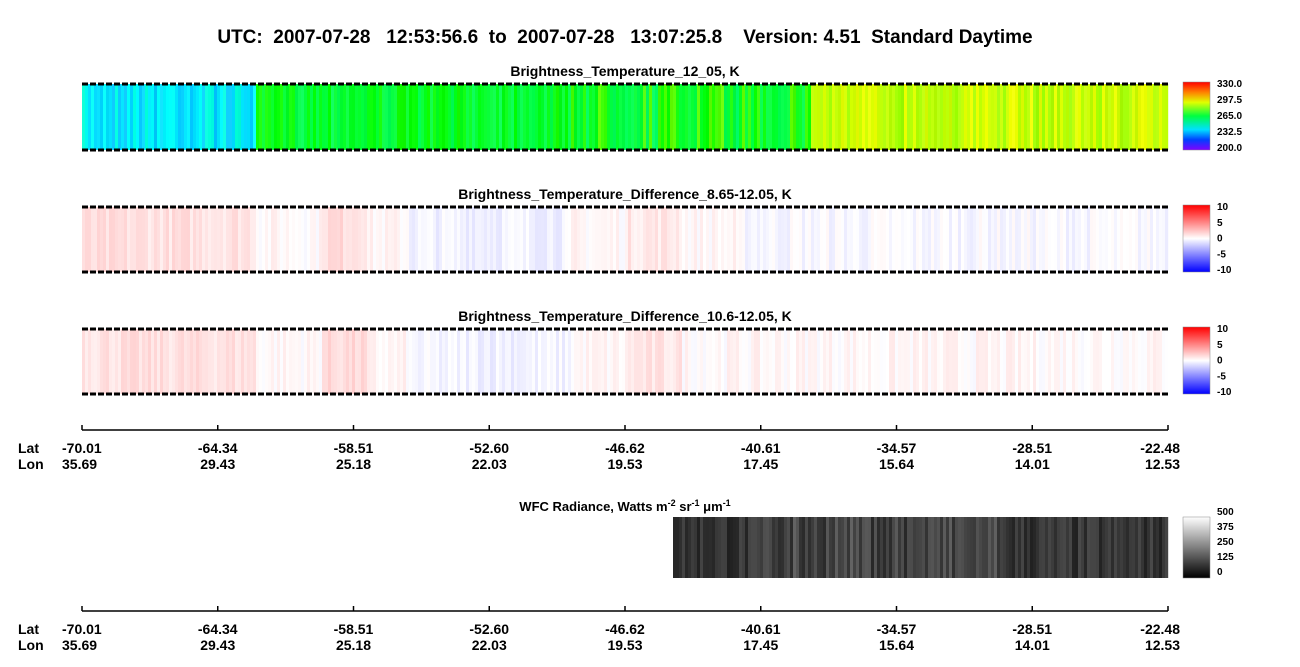  Describe the element at coordinates (354, 448) in the screenshot. I see `lat-tick-label: -58.51` at that location.